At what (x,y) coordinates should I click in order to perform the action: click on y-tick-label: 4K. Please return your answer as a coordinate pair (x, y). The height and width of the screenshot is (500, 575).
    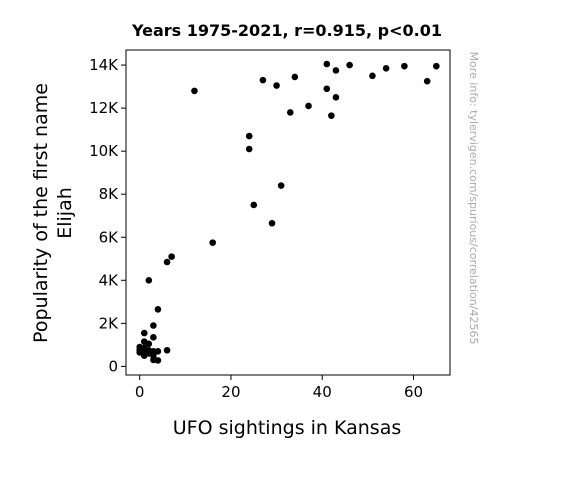
    Looking at the image, I should click on (109, 280).